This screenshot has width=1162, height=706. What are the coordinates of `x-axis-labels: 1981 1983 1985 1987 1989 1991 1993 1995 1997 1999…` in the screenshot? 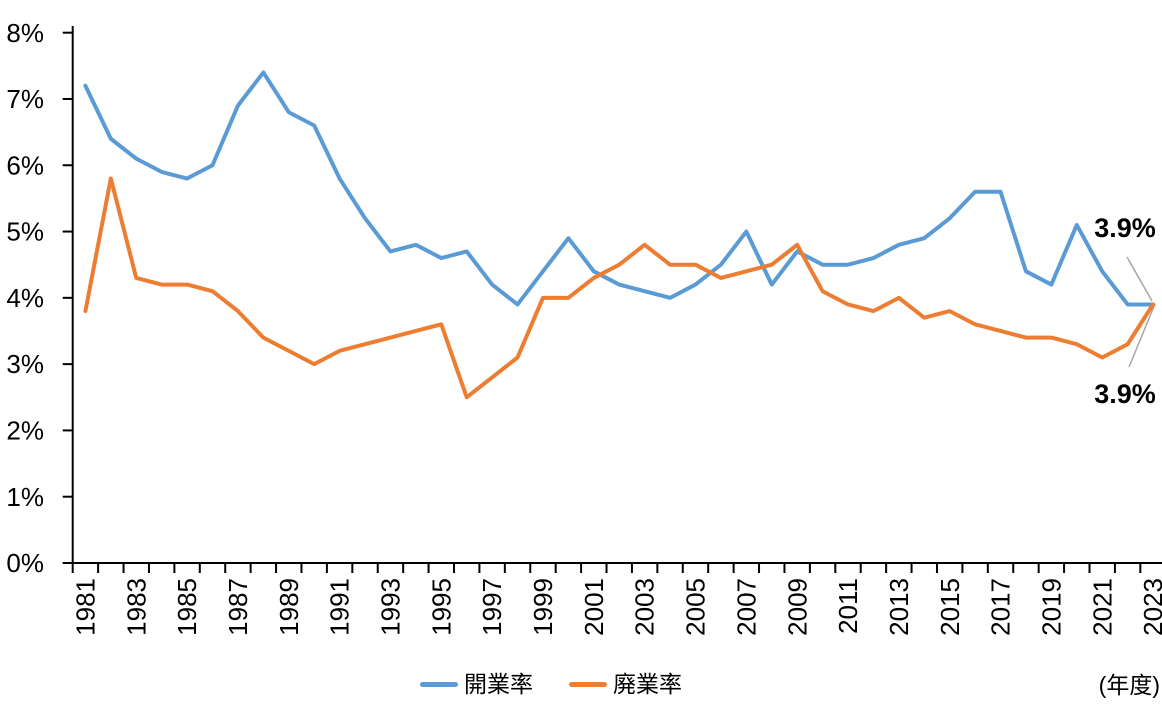 It's located at (616, 607).